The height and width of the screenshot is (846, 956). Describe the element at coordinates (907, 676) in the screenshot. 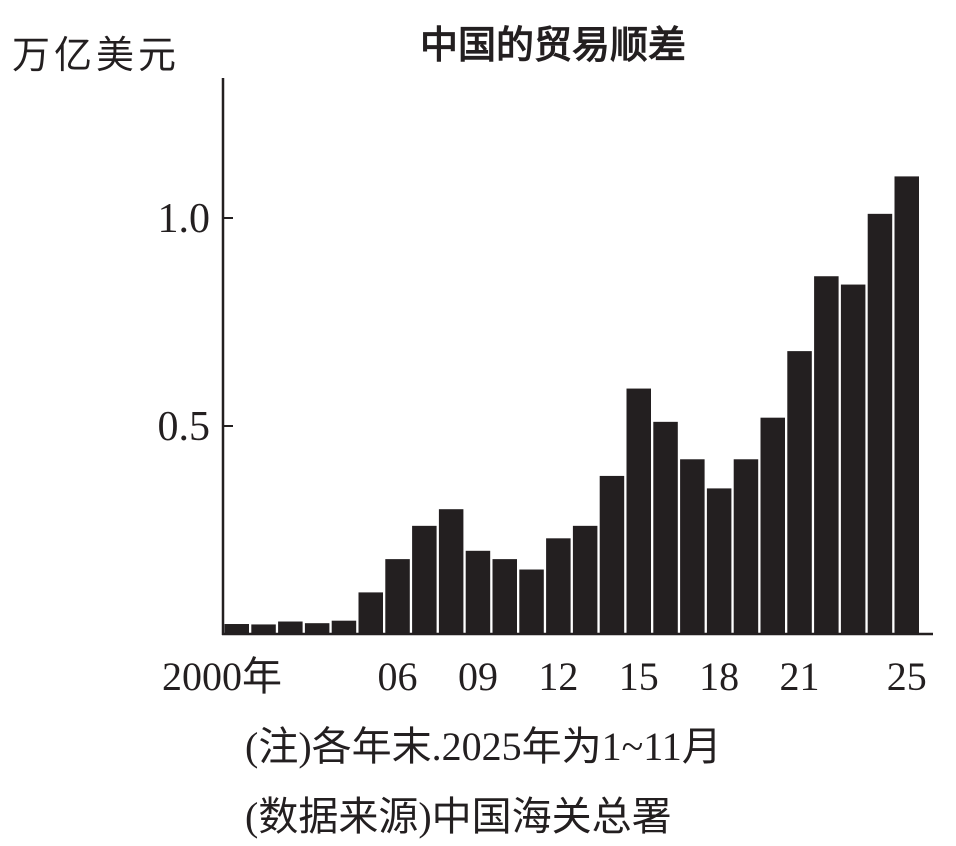

I see `x-tick-label: 25` at that location.